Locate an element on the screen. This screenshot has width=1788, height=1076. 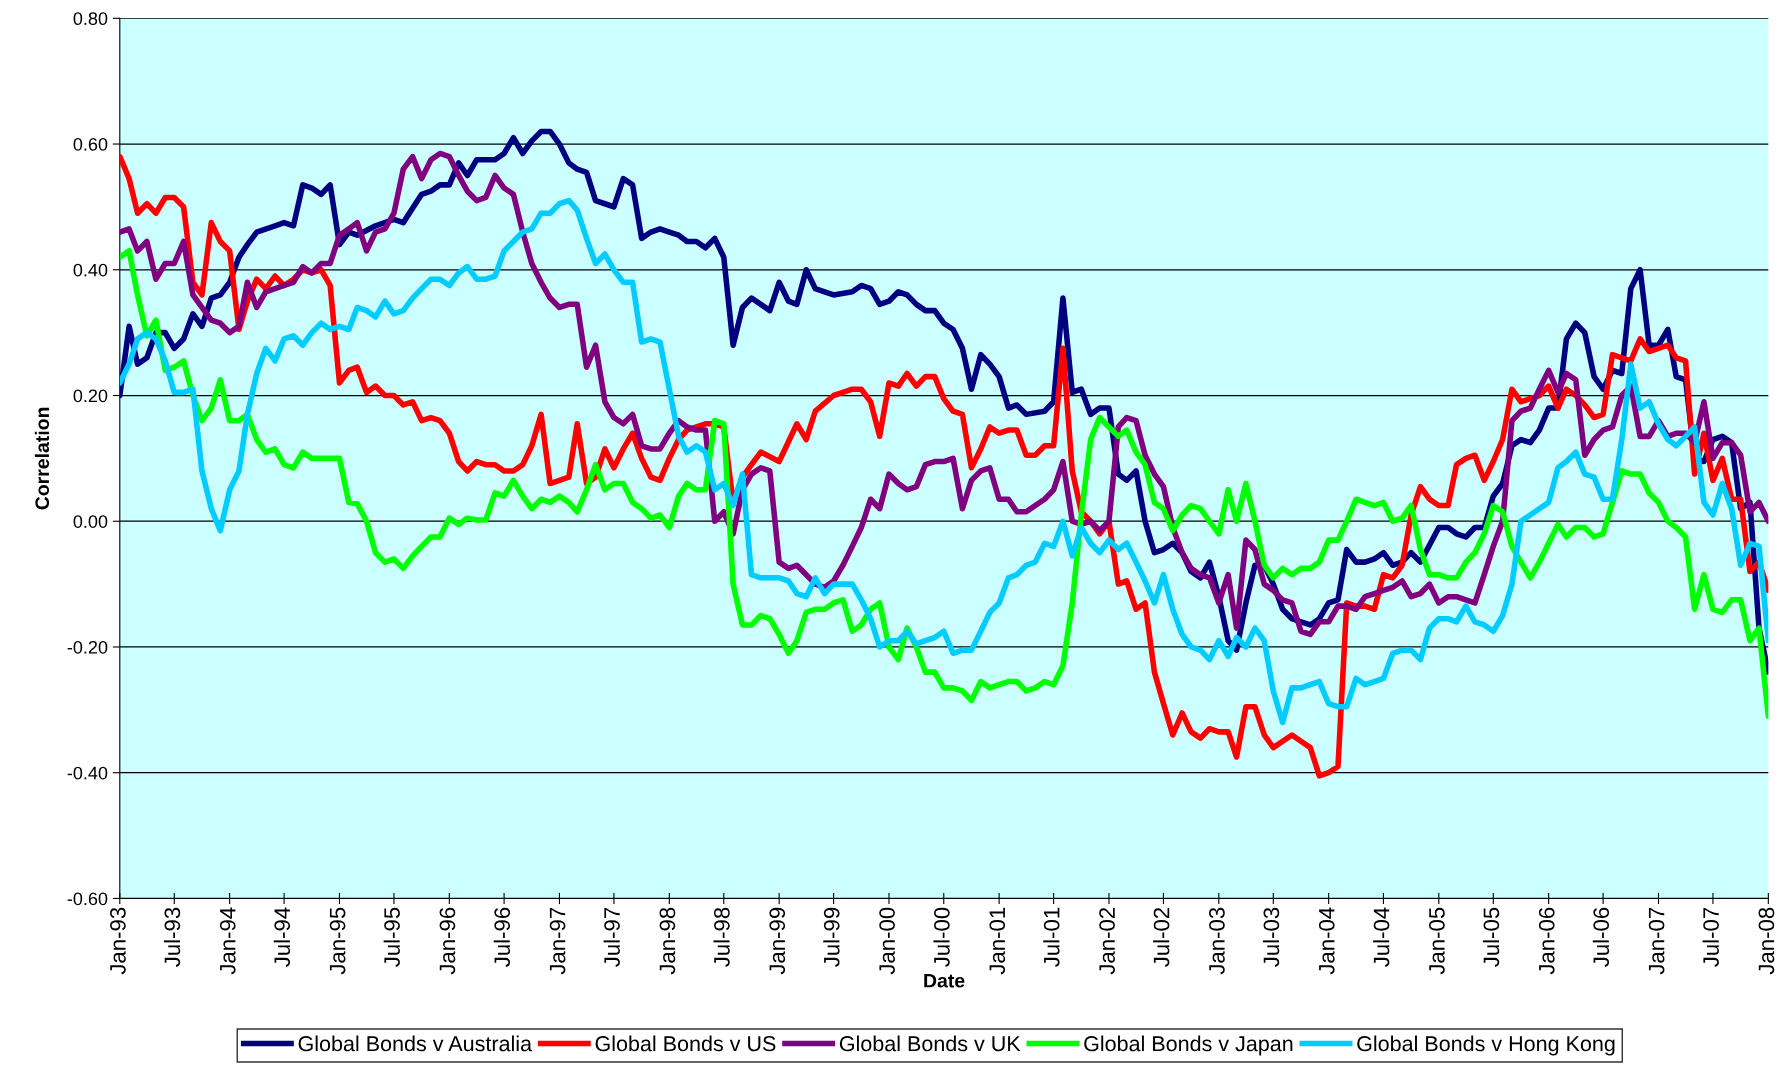
x-tick-label: Jul-96 is located at coordinates (502, 937).